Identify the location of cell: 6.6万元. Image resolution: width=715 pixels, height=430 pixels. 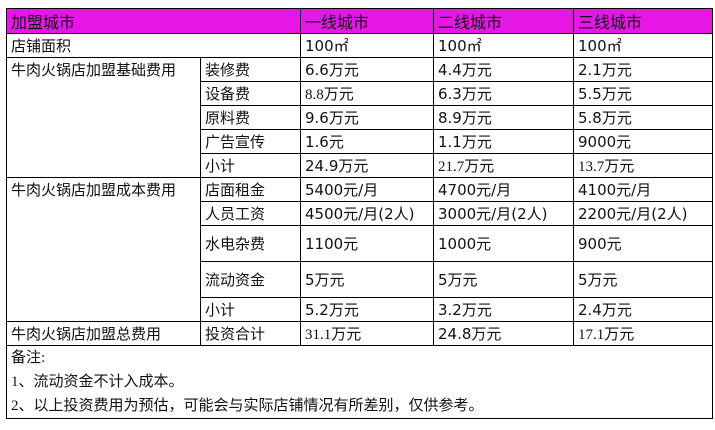
(367, 69).